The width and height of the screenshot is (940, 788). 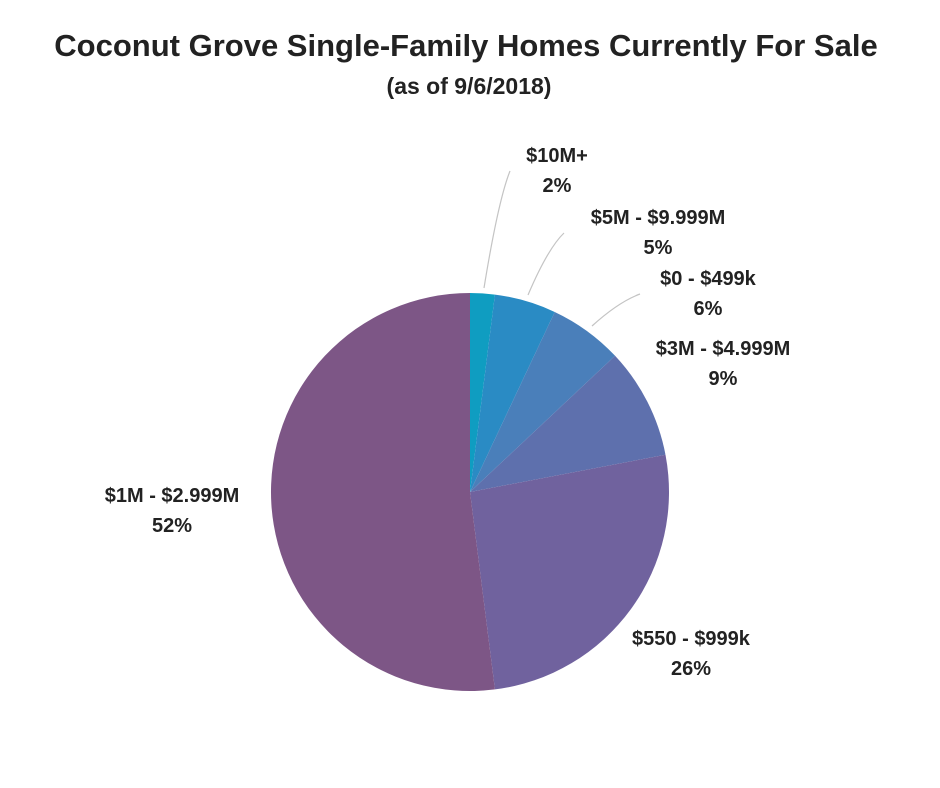 What do you see at coordinates (658, 218) in the screenshot?
I see `slice-label-5m-9-999m: $5M - $9.999M` at bounding box center [658, 218].